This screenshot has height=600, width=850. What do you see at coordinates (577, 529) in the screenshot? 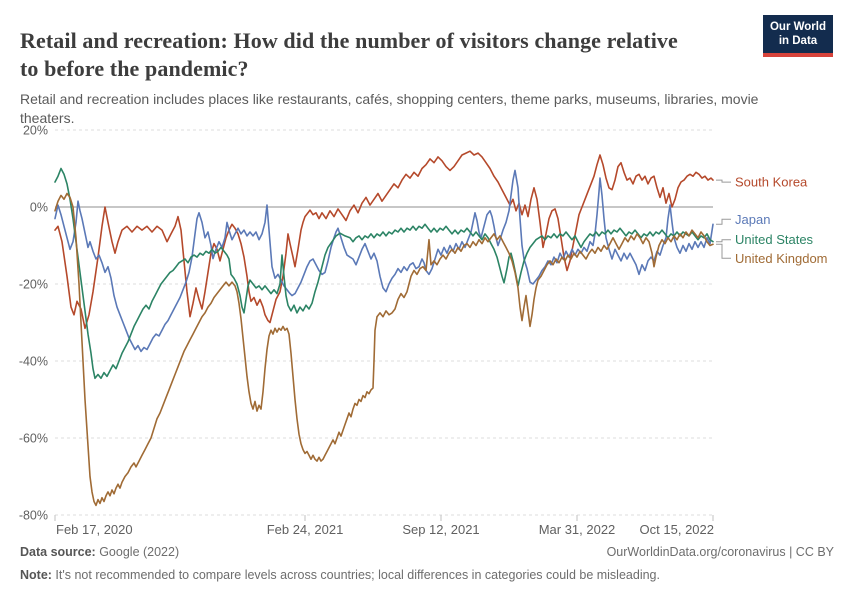
I see `x-tick-label: Mar 31, 2022` at bounding box center [577, 529].